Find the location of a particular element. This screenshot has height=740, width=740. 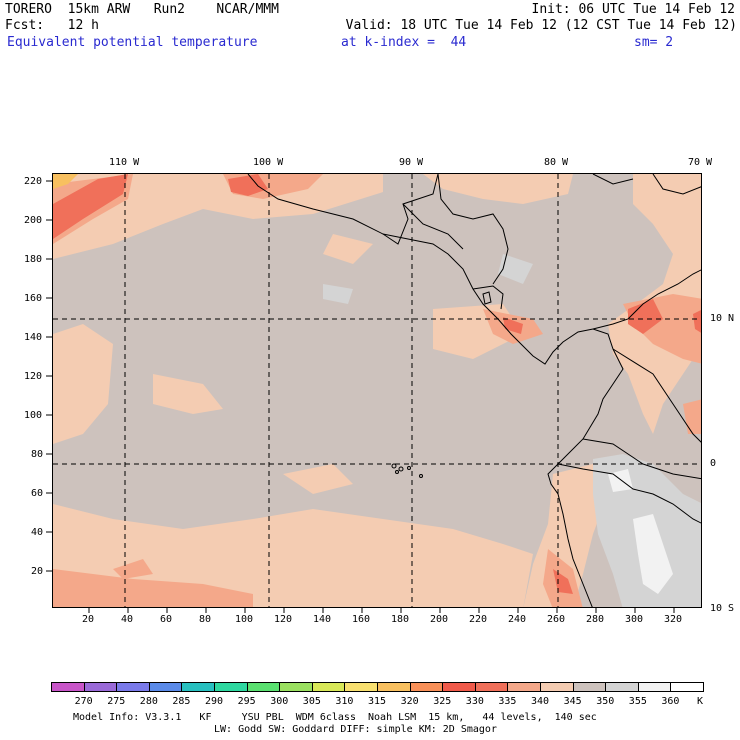

colorbar-label: 270 is located at coordinates (83, 701).